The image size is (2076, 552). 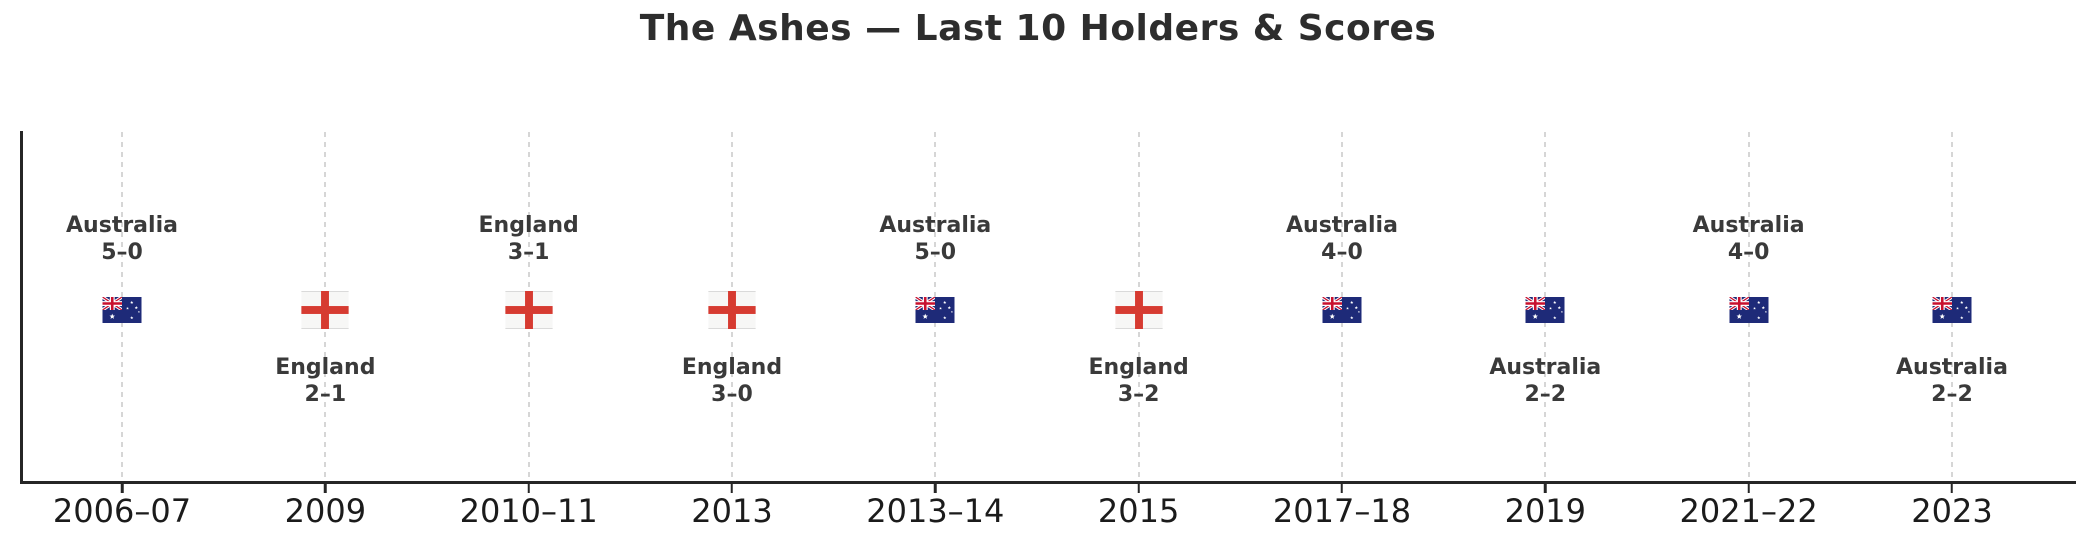 What do you see at coordinates (1138, 511) in the screenshot?
I see `x-tick-label: 2015` at bounding box center [1138, 511].